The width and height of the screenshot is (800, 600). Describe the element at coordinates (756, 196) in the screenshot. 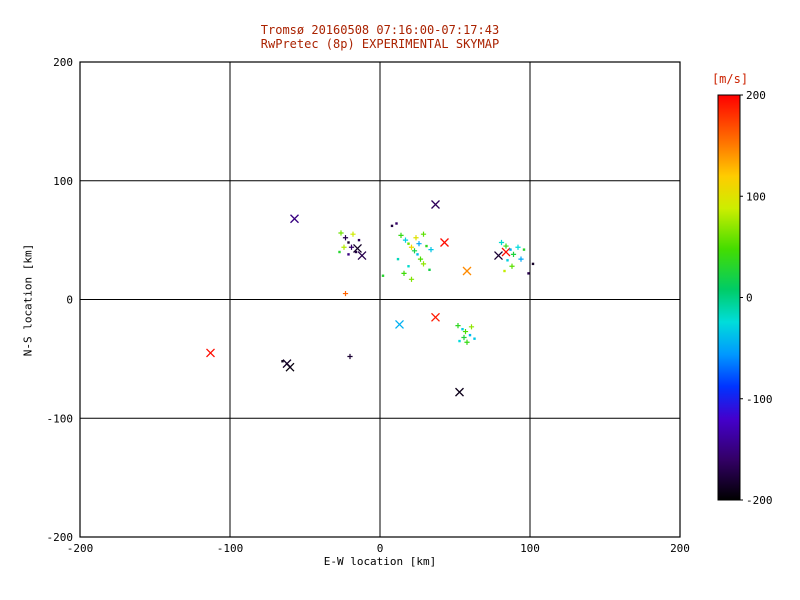

I see `colorbar-tick-label: 100` at that location.